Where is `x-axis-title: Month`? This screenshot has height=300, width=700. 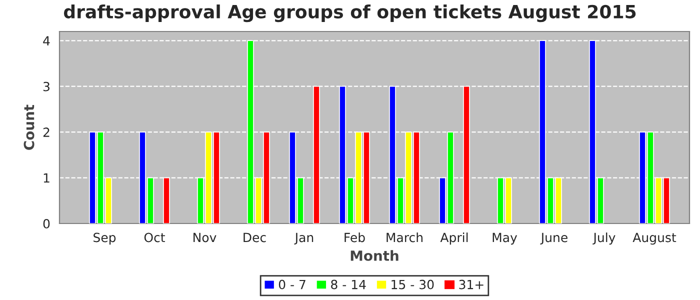 x-axis-title: Month is located at coordinates (374, 255).